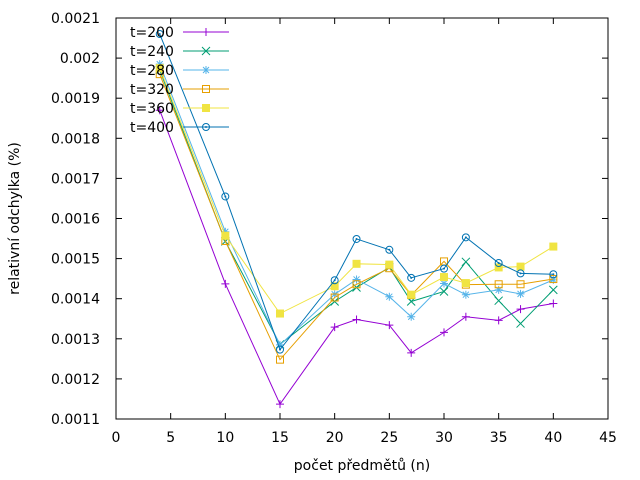 This screenshot has height=480, width=640. Describe the element at coordinates (75, 220) in the screenshot. I see `y-tick-label: 0.0016` at that location.